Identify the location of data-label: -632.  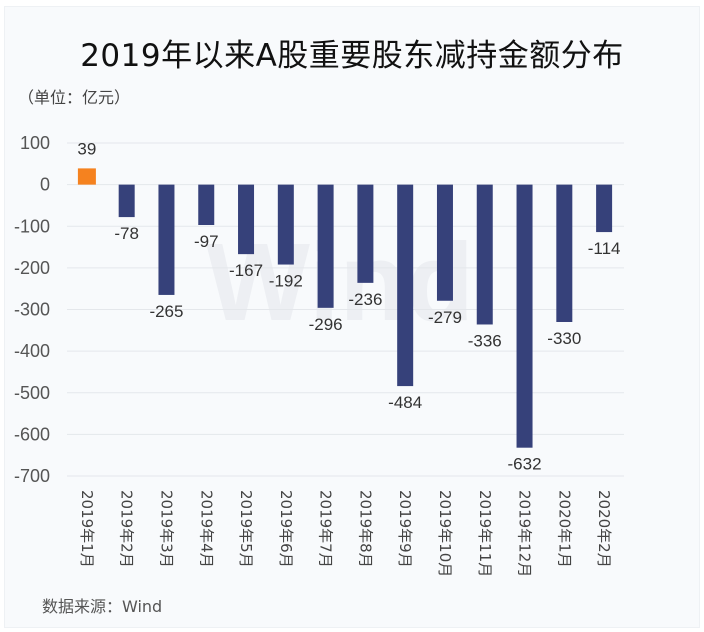
(525, 464).